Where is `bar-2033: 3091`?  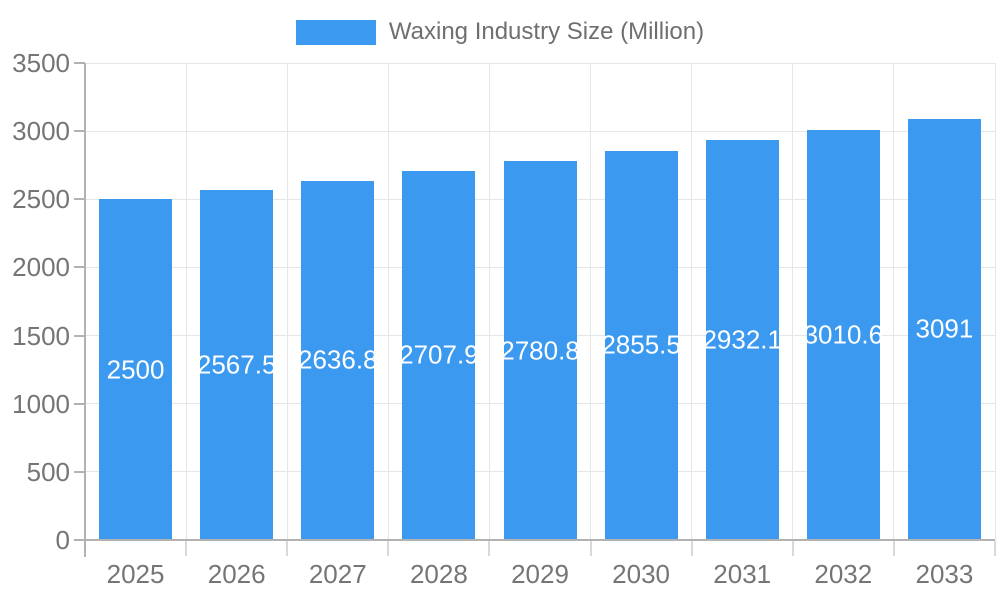 bar-2033: 3091 is located at coordinates (944, 329).